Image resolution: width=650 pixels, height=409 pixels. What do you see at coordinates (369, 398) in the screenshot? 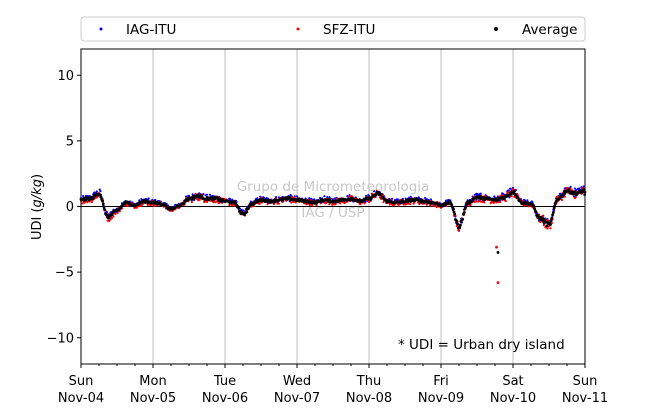
I see `x-tick-label-date: Nov-08` at bounding box center [369, 398].